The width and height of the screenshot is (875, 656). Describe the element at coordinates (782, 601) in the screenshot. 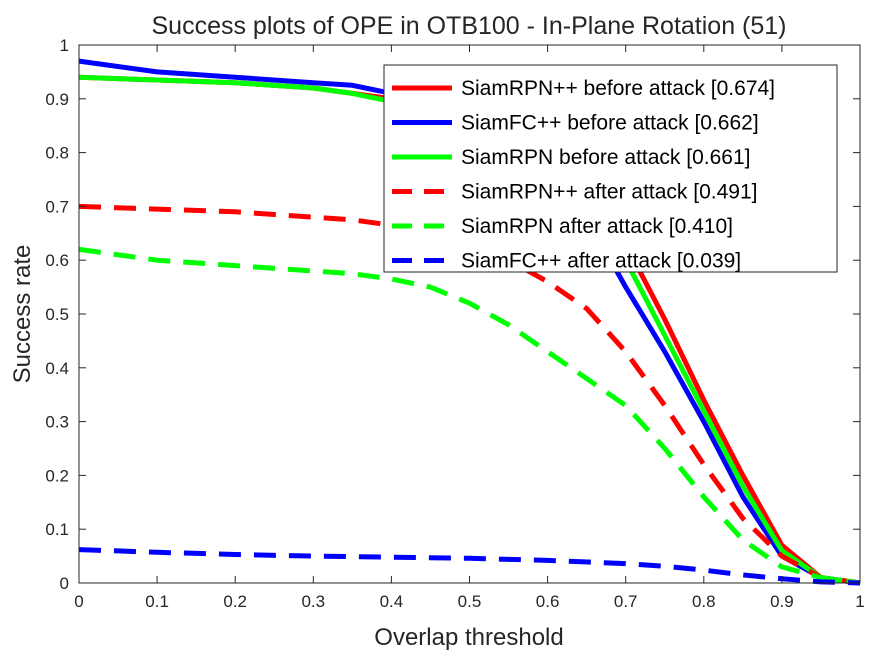

I see `x-tick-label: 0.9` at that location.